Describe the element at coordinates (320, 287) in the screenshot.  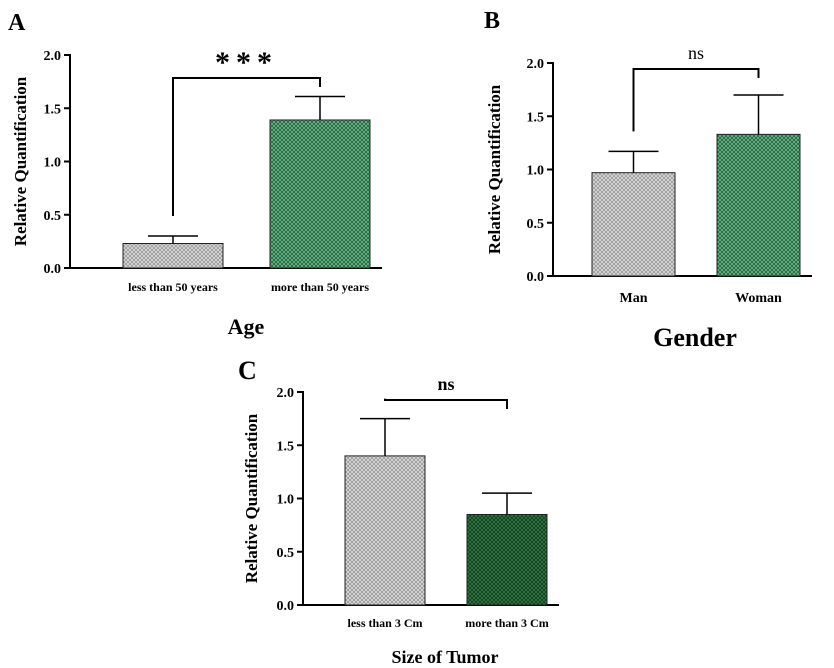
I see `panel-a-category-label: more than 50 years` at that location.